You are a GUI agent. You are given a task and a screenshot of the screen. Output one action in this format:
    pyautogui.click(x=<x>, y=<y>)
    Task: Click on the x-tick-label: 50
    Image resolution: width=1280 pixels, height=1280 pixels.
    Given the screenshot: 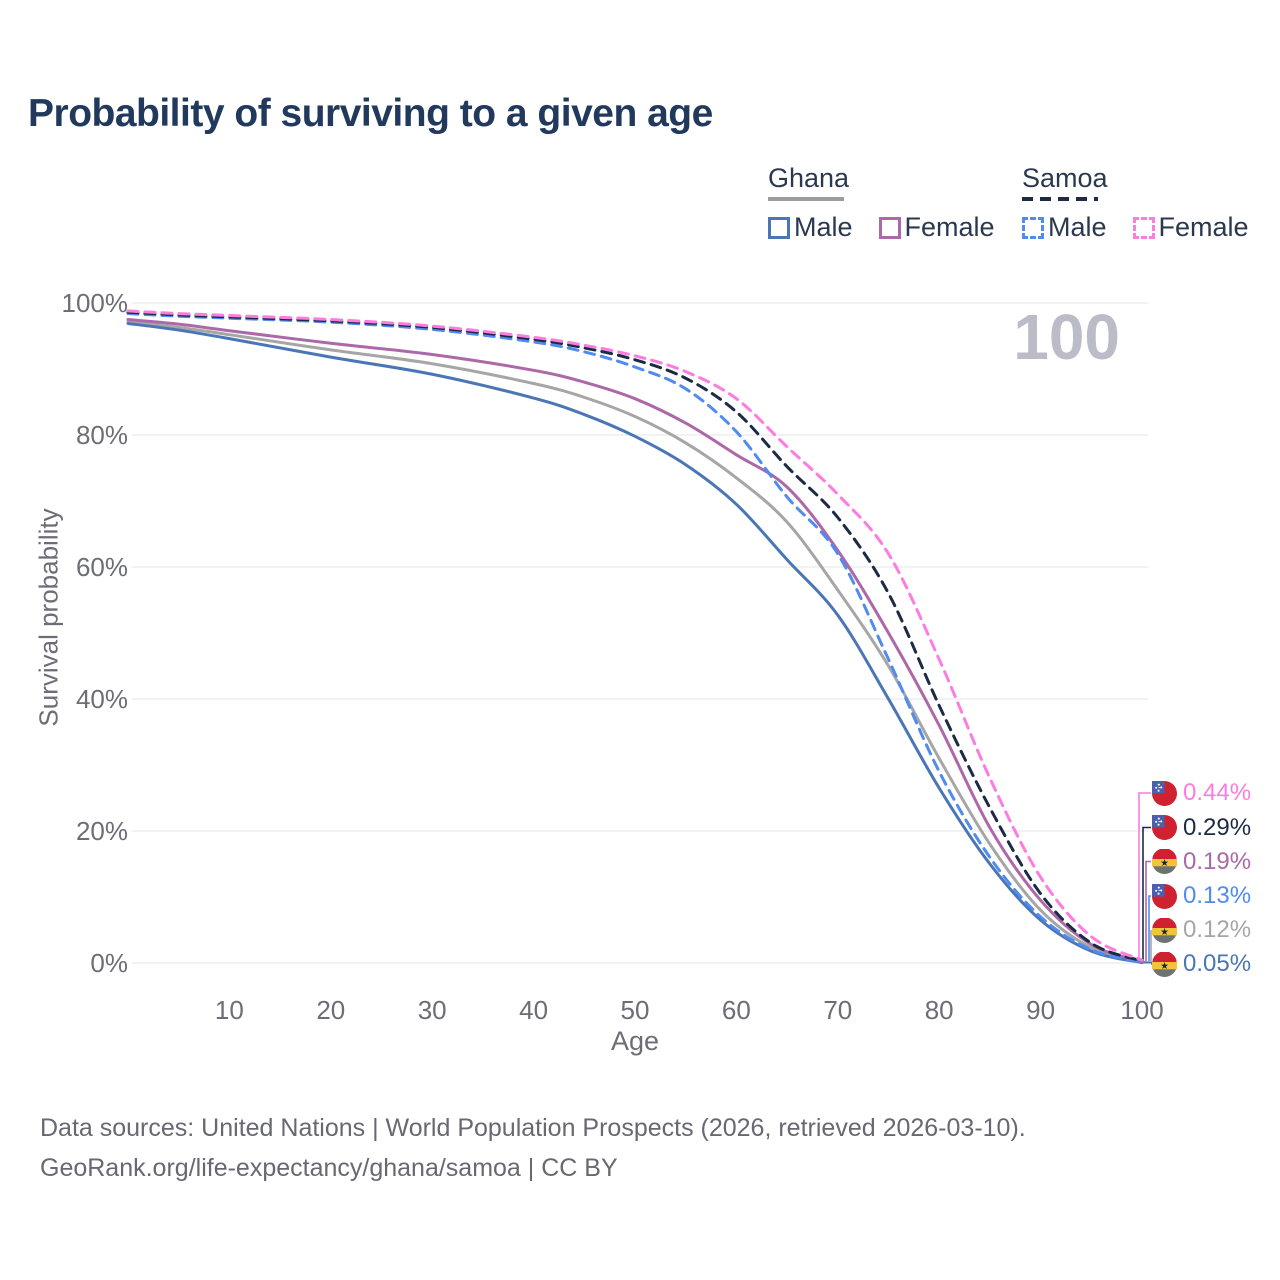 What is the action you would take?
    pyautogui.click(x=635, y=1010)
    